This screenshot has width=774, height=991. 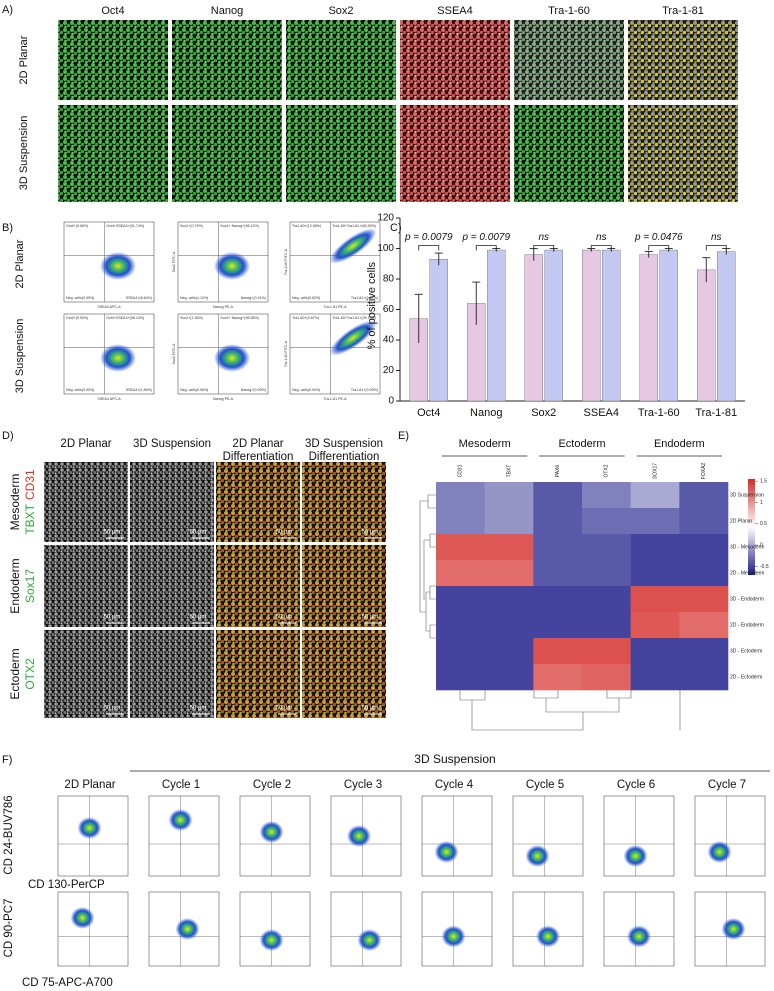 What do you see at coordinates (125, 318) in the screenshot?
I see `quadrant-label: Oct4+SSEA4+(98.13%)` at bounding box center [125, 318].